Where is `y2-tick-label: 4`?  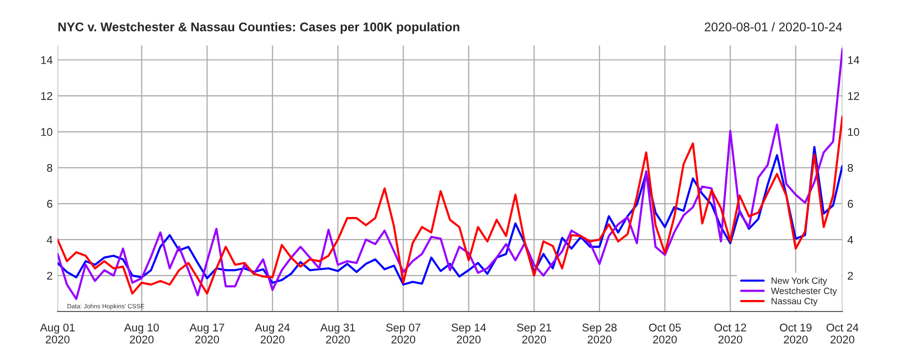 y2-tick-label: 4 is located at coordinates (851, 240).